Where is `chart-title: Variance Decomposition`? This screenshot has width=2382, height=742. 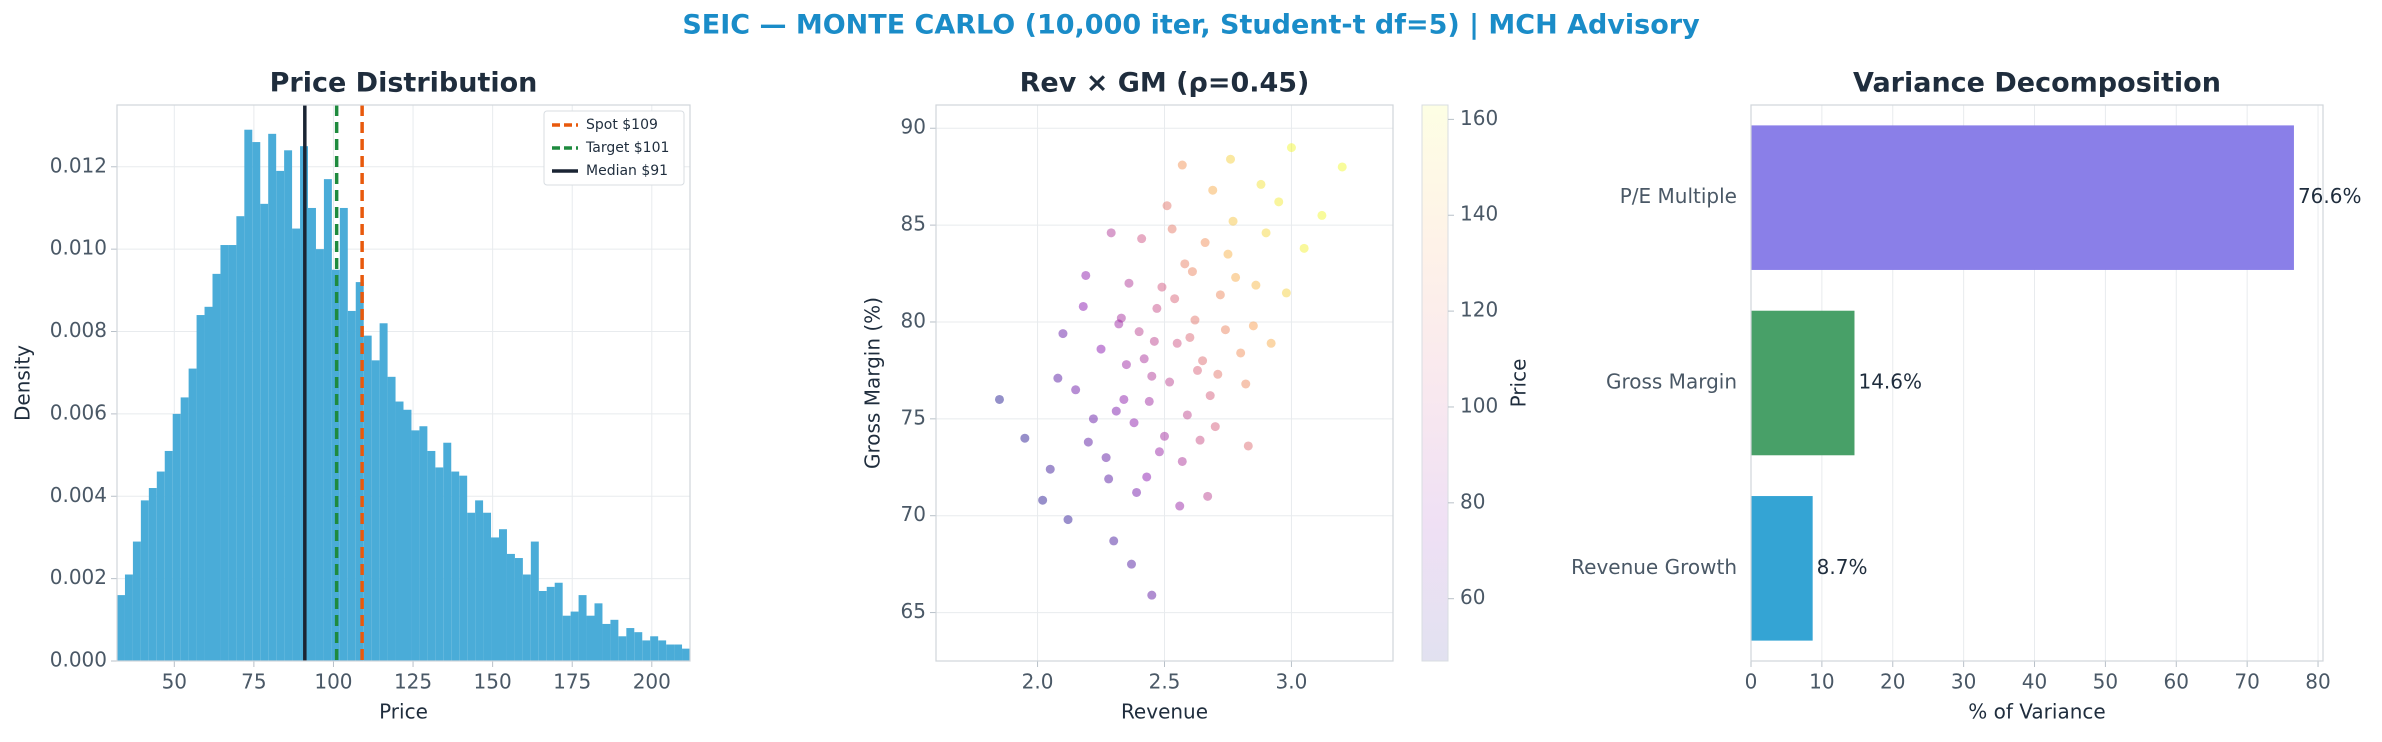 chart-title: Variance Decomposition is located at coordinates (2037, 83).